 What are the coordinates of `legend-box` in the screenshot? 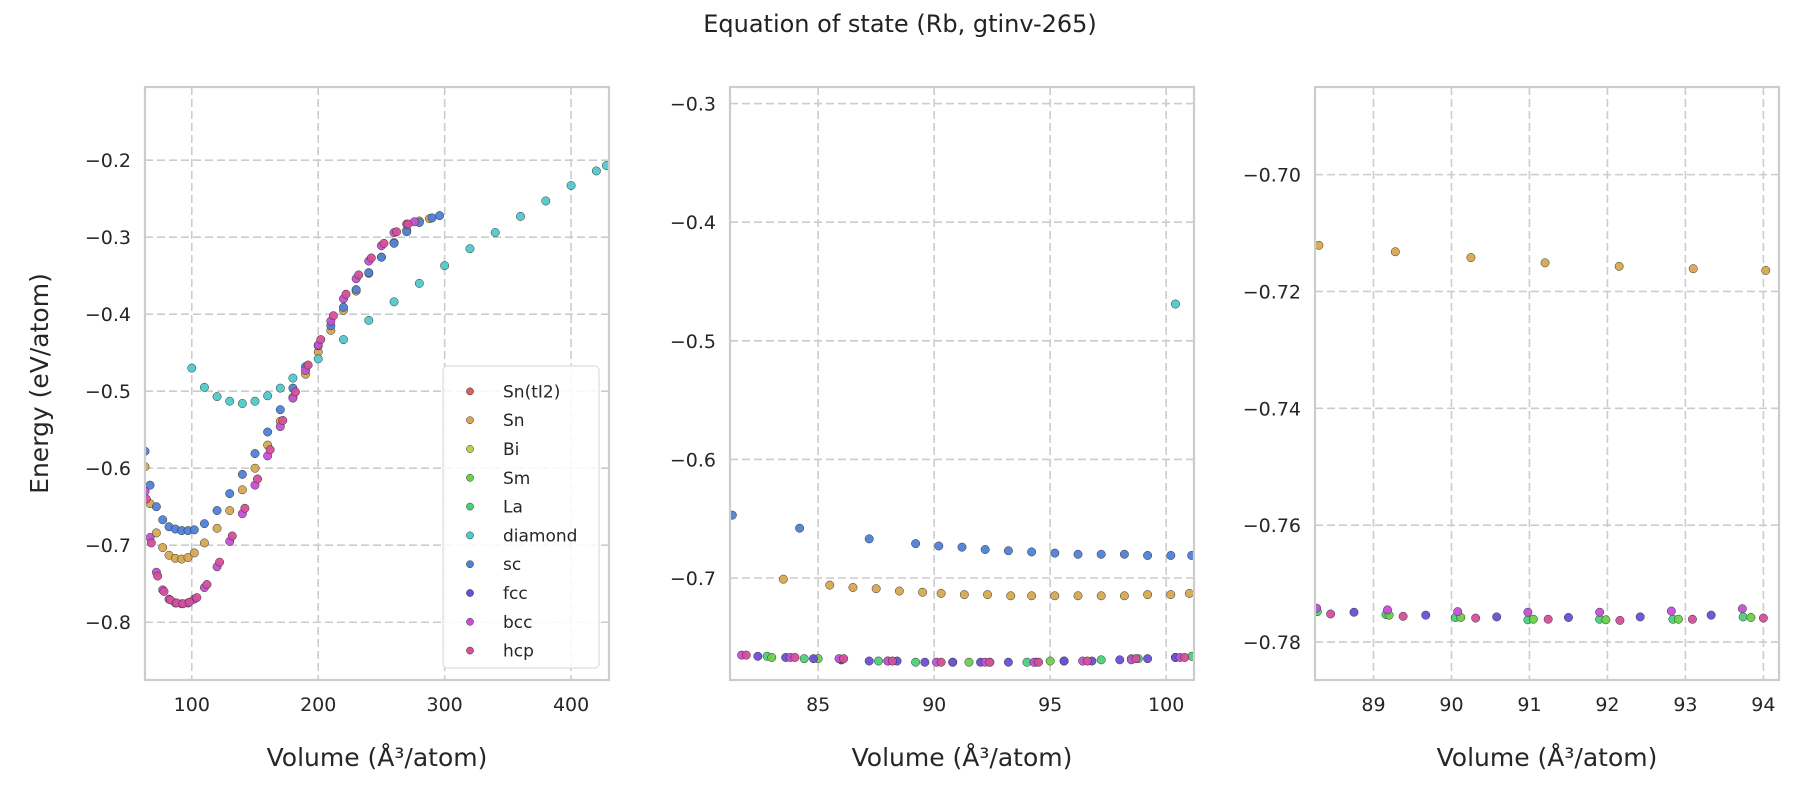 It's located at (521, 517).